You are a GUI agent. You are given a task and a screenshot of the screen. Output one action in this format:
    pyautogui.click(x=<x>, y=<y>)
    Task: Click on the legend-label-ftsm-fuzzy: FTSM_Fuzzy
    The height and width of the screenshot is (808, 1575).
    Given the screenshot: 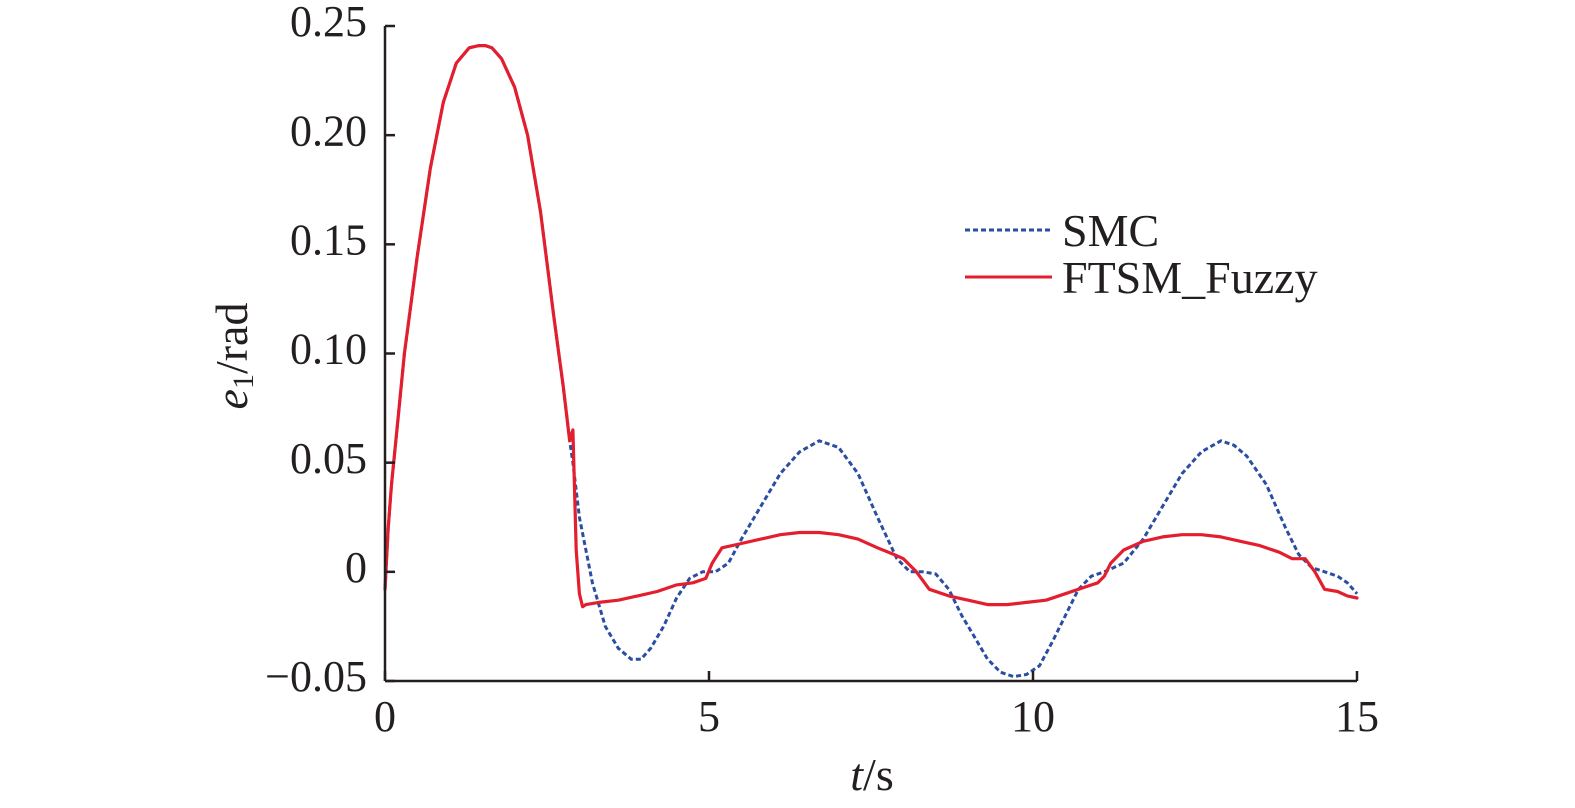 What is the action you would take?
    pyautogui.click(x=1190, y=277)
    